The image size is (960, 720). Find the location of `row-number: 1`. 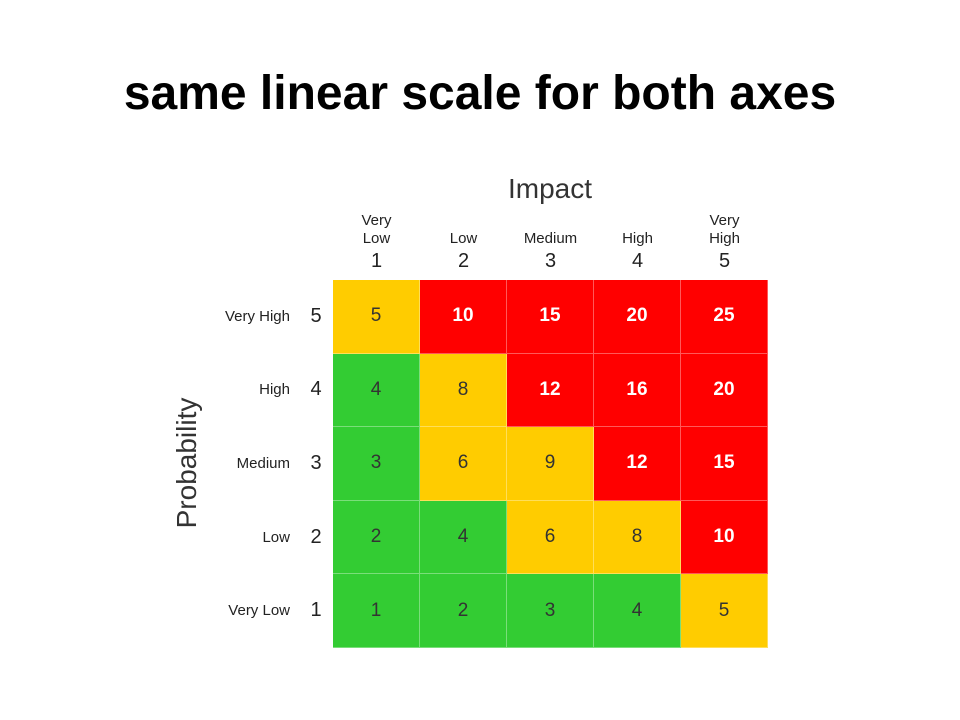

row-number: 1 is located at coordinates (316, 610).